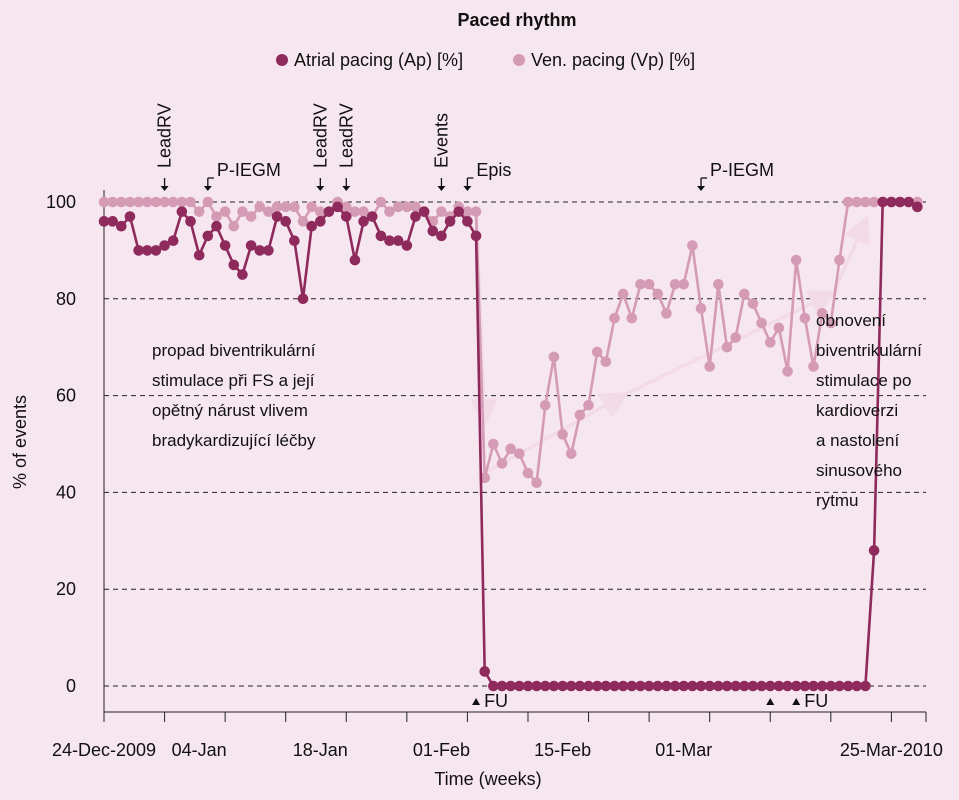  I want to click on trend-arrow, so click(556, 433).